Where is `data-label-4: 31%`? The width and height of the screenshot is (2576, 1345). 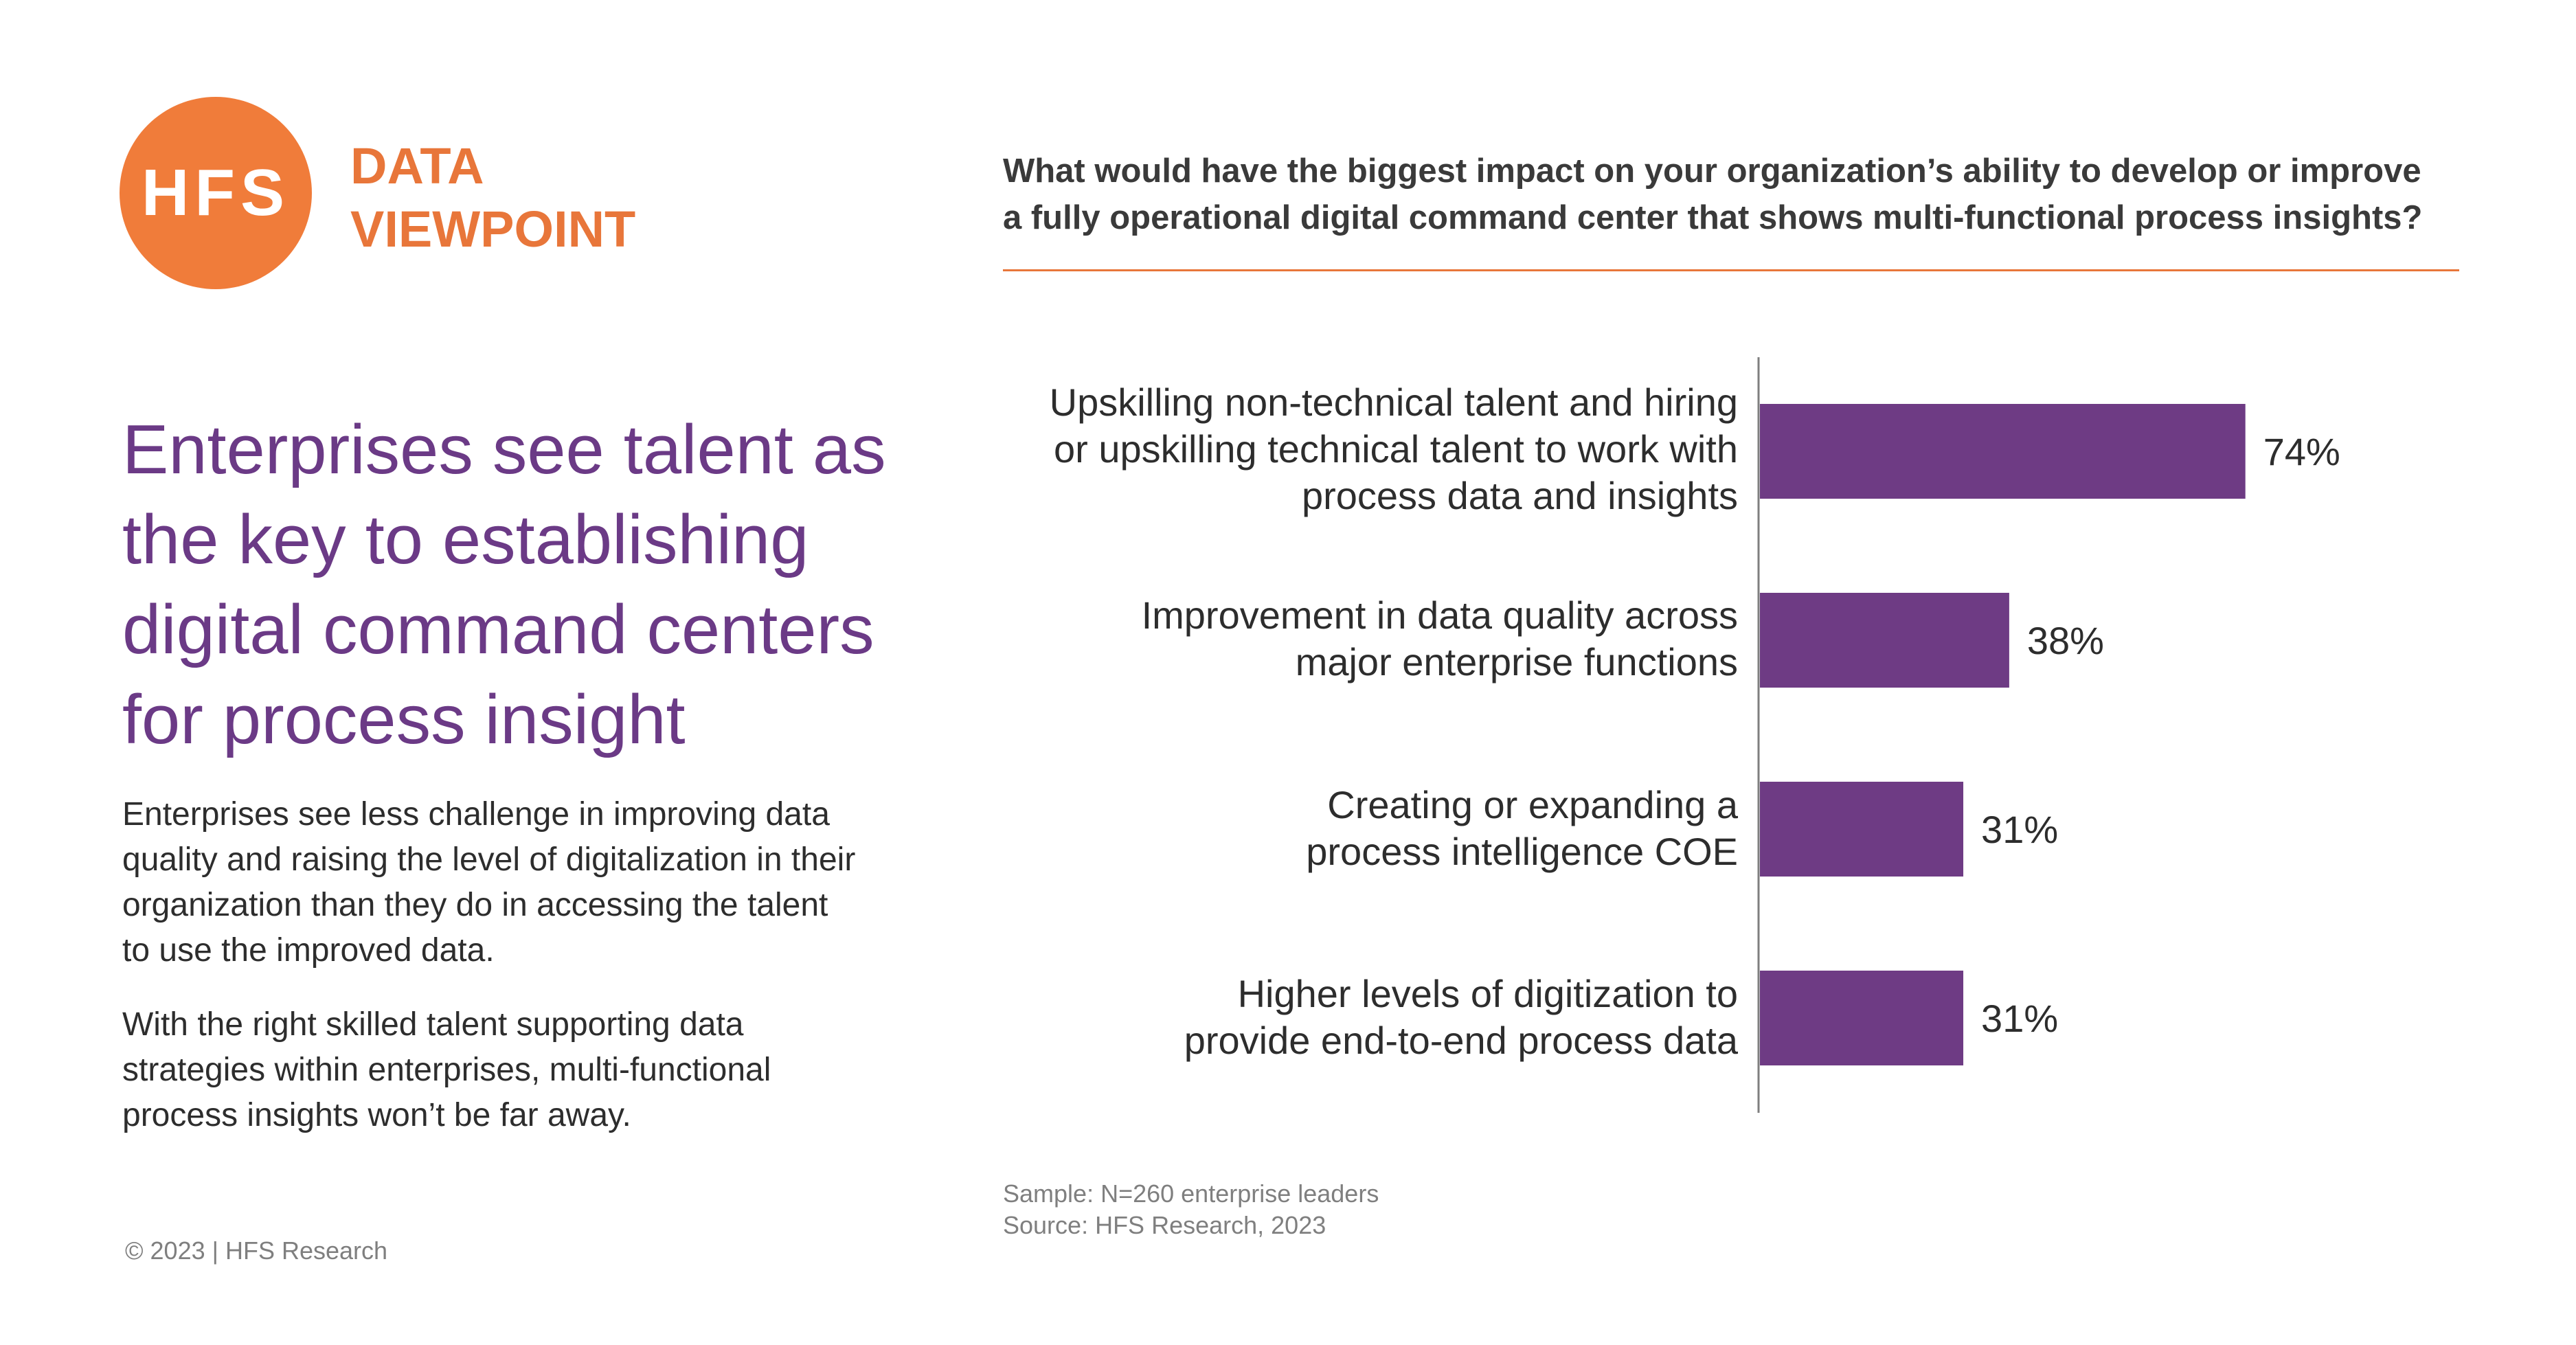
data-label-4: 31% is located at coordinates (2019, 1018).